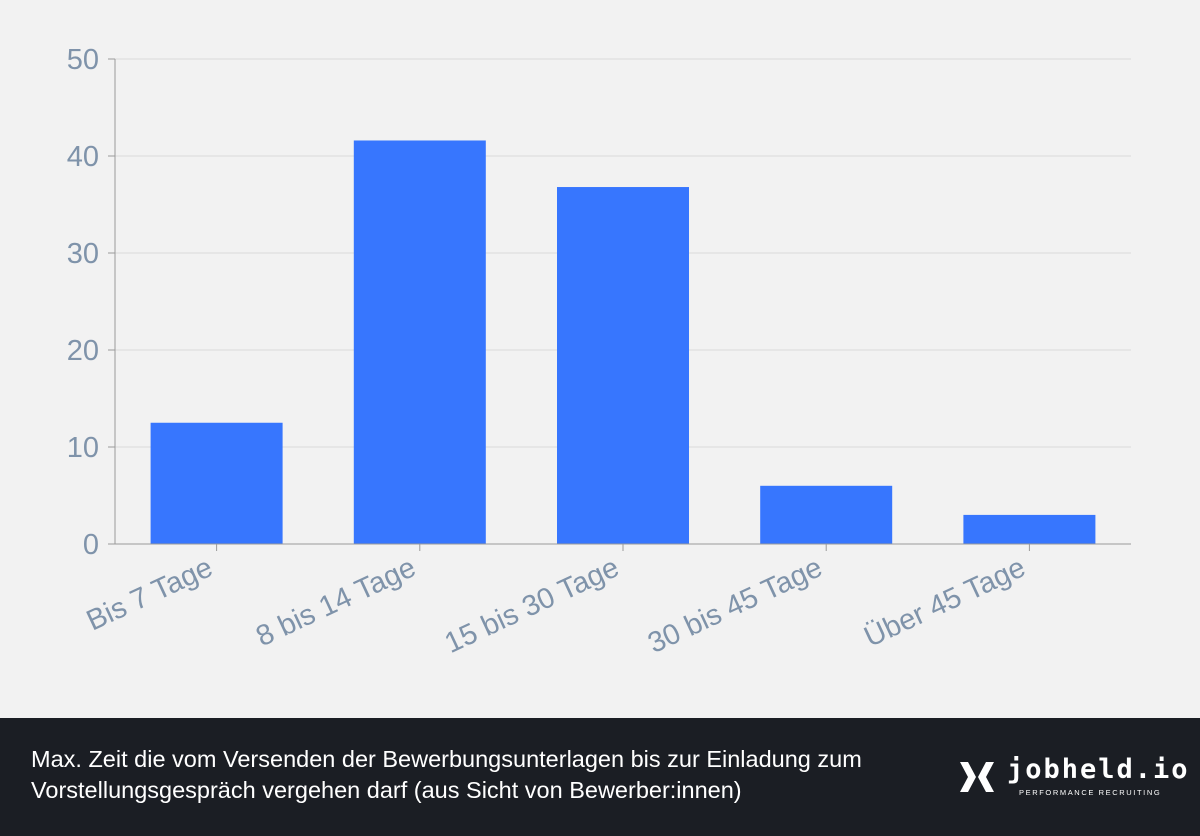 This screenshot has width=1200, height=836. I want to click on brand-logo: jobheld.io PERFORMANCE RECRUITING, so click(1073, 781).